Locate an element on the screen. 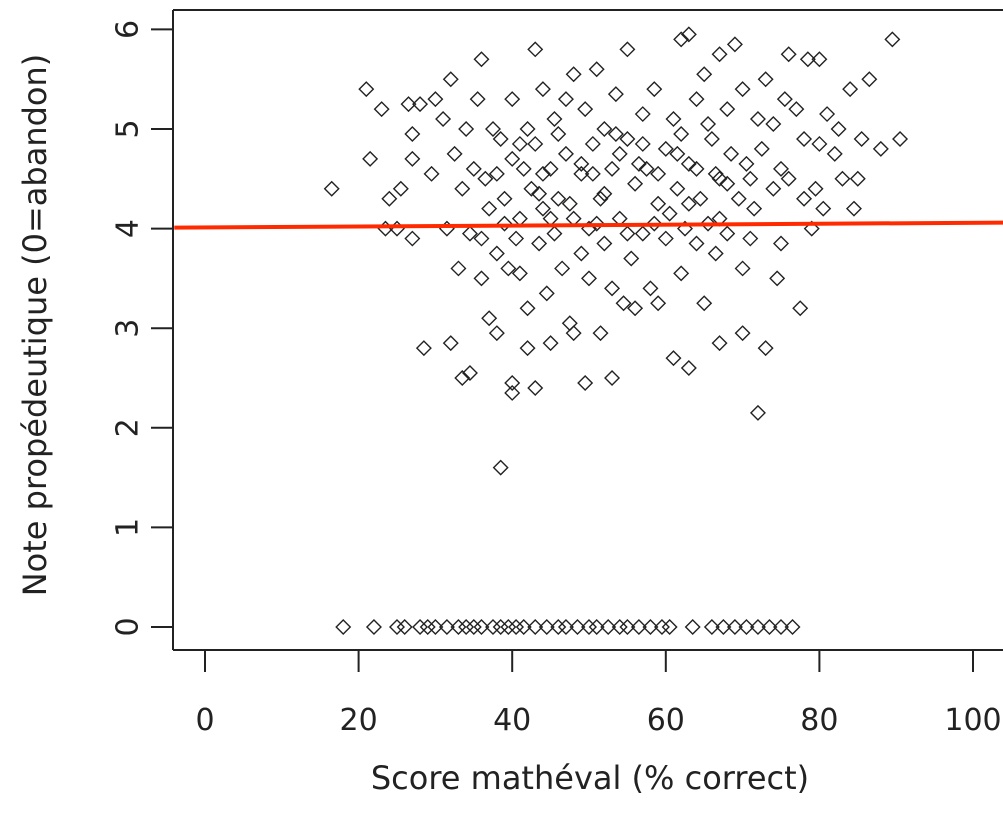 The height and width of the screenshot is (824, 1003). y-axis-title: Note propédeutique (0=abandon) is located at coordinates (35, 325).